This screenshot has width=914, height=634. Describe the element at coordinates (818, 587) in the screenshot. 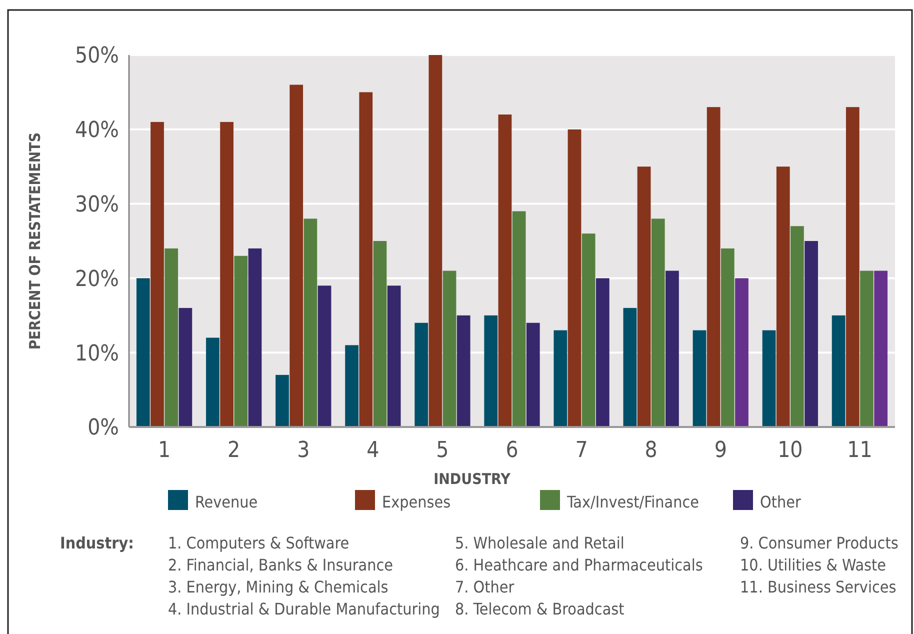

I see `text: 11. Business Services` at that location.